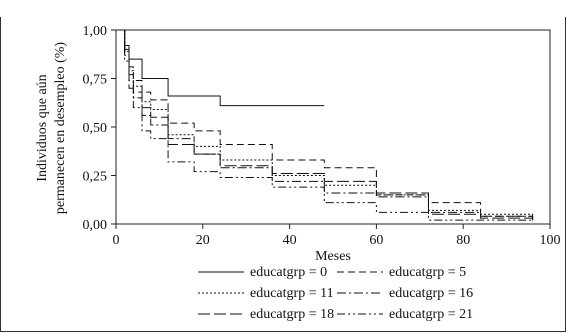  Describe the element at coordinates (376, 240) in the screenshot. I see `x-tick-label: 60` at that location.